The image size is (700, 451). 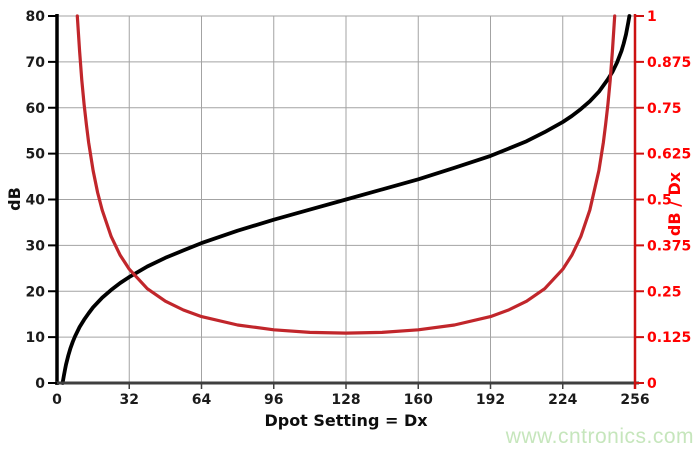 What do you see at coordinates (664, 109) in the screenshot?
I see `right-axis-tick-label: 0.75` at bounding box center [664, 109].